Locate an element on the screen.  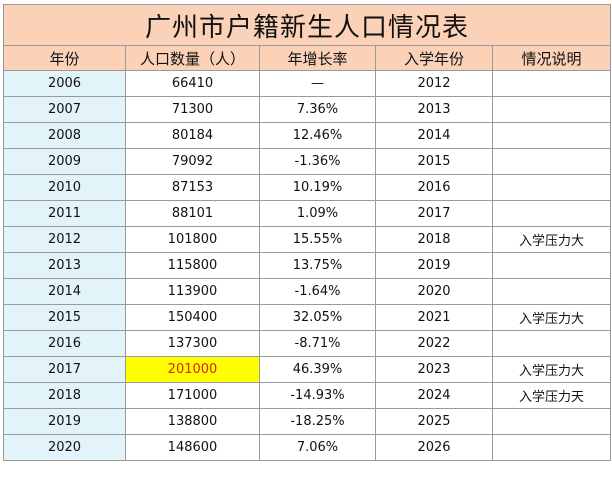
table-row: 2006 66410—2012 is located at coordinates (307, 83).